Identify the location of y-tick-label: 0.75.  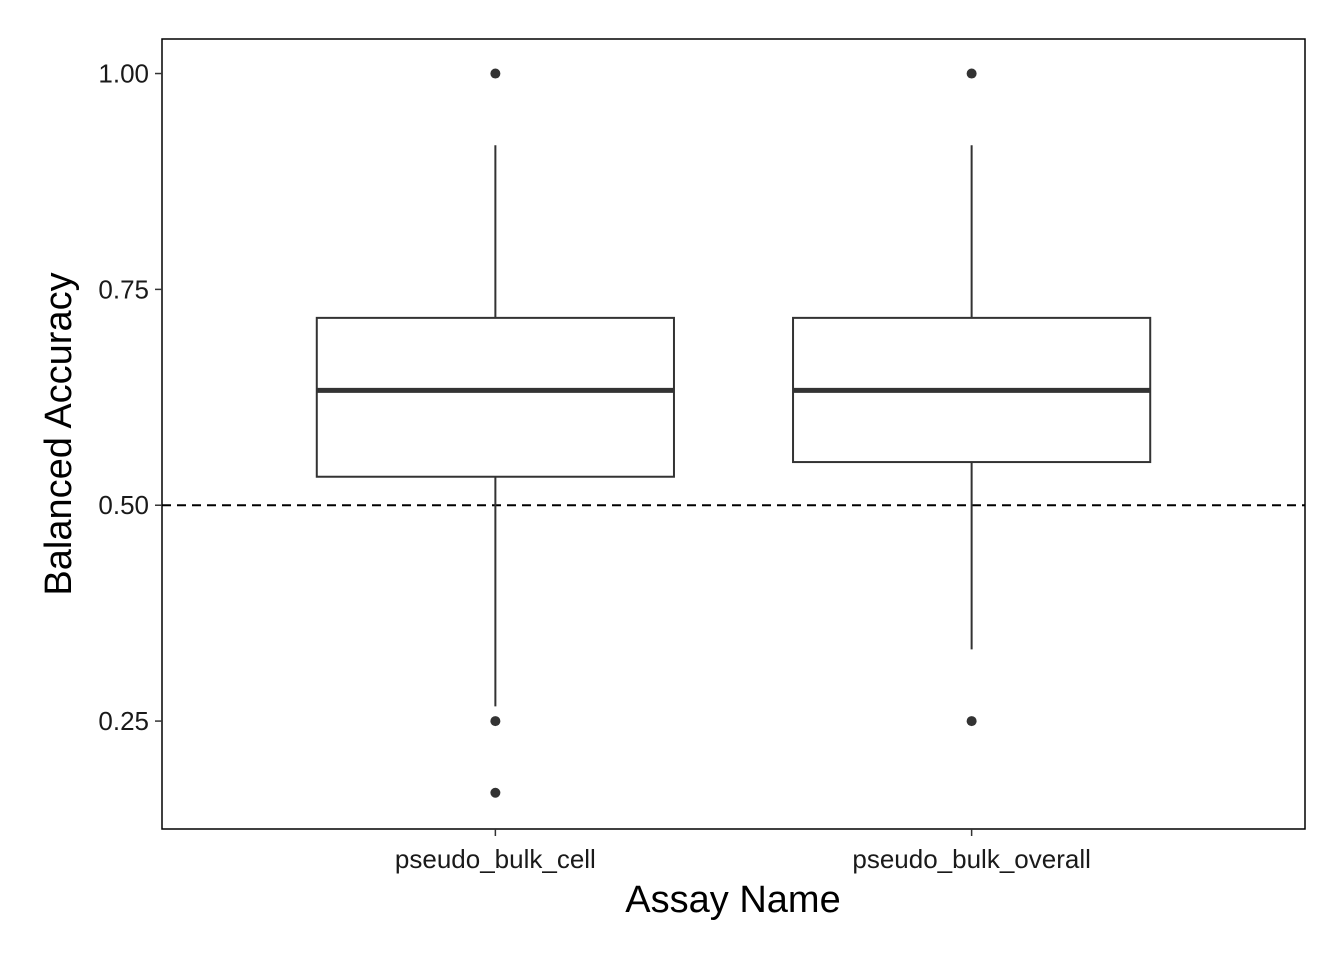
(123, 289).